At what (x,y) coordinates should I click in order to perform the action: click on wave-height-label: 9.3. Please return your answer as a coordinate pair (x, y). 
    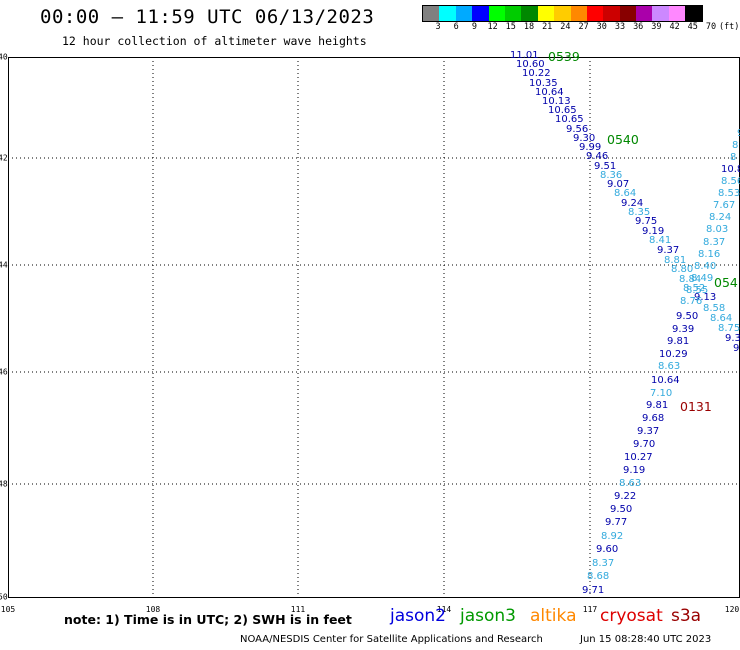
    Looking at the image, I should click on (732, 338).